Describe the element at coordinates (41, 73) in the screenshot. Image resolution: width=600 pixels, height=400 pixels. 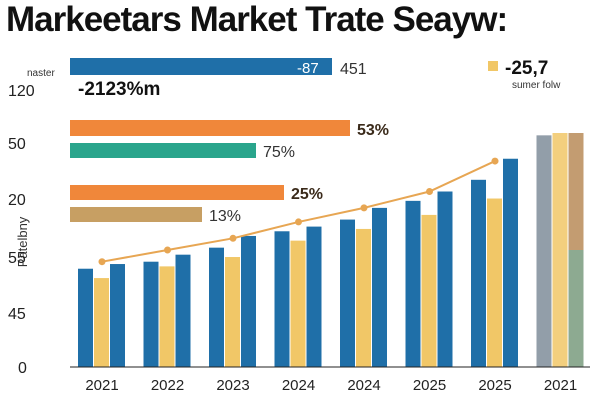
I see `annotation-small: naster` at that location.